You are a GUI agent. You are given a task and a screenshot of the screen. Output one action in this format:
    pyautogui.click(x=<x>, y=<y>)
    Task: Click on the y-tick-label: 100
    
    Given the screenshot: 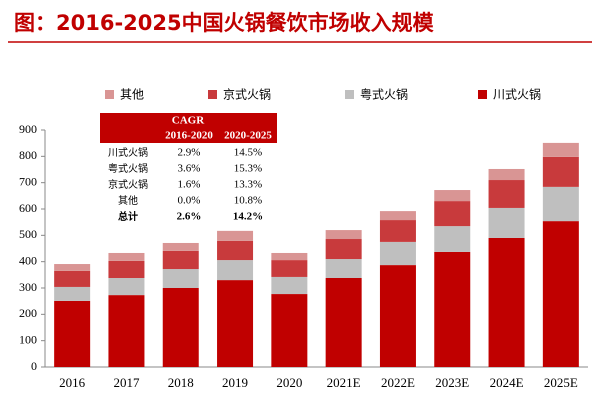 What is the action you would take?
    pyautogui.click(x=28, y=339)
    